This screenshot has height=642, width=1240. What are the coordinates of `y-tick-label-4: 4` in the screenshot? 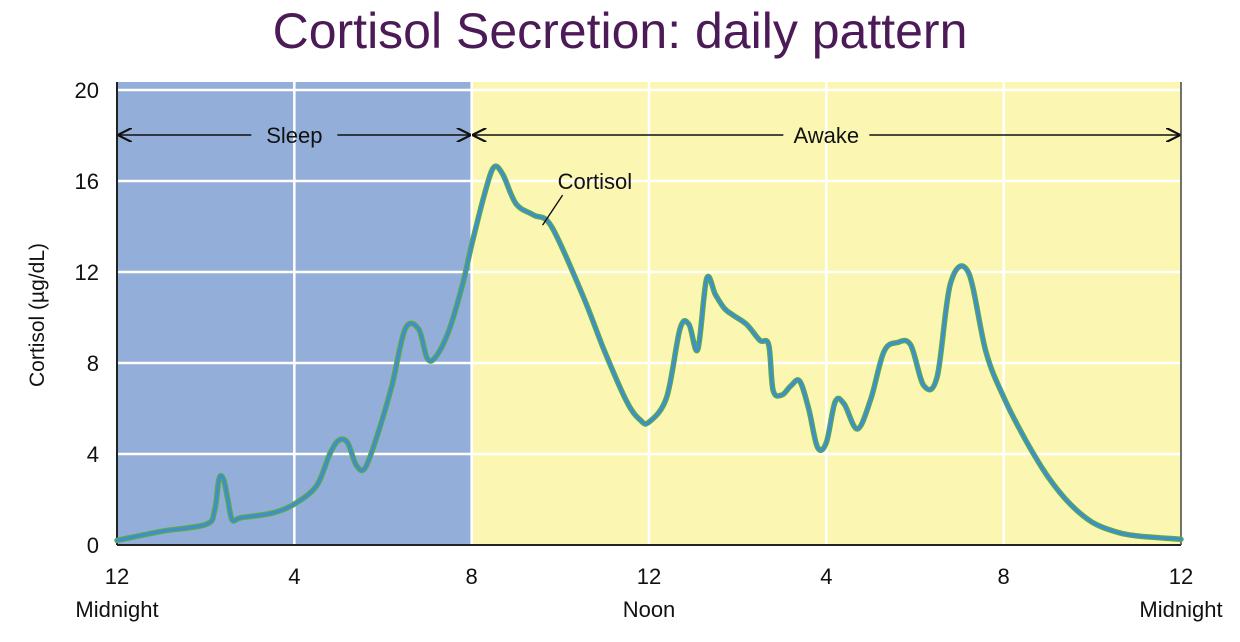 It's located at (93, 454).